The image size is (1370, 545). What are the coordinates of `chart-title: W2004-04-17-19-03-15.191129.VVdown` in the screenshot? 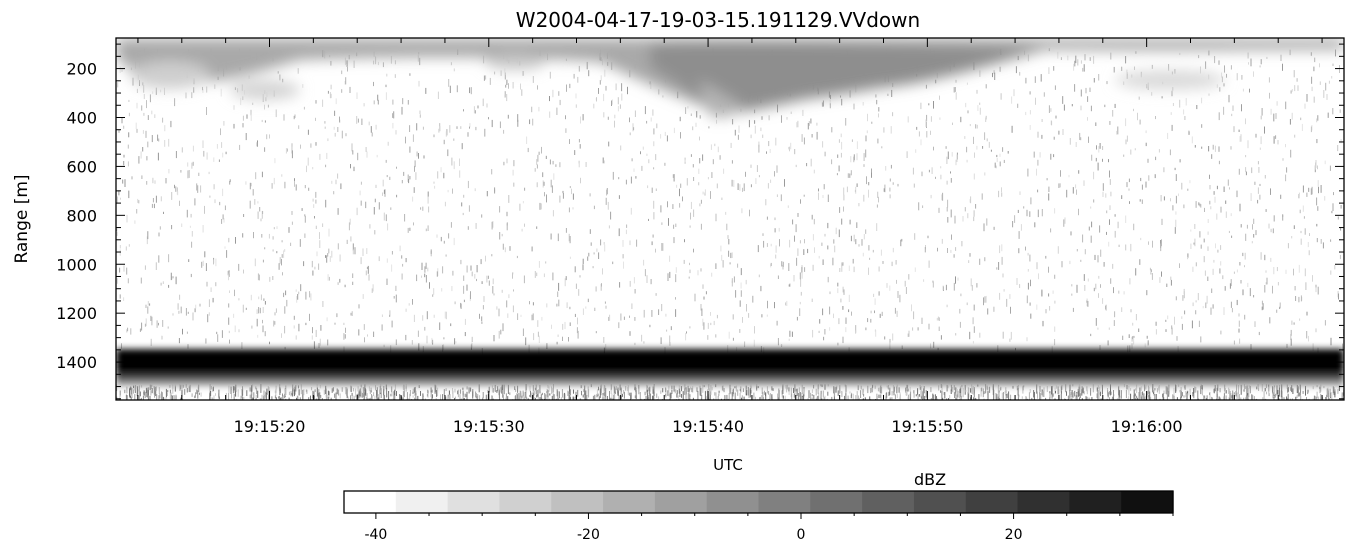 It's located at (718, 20).